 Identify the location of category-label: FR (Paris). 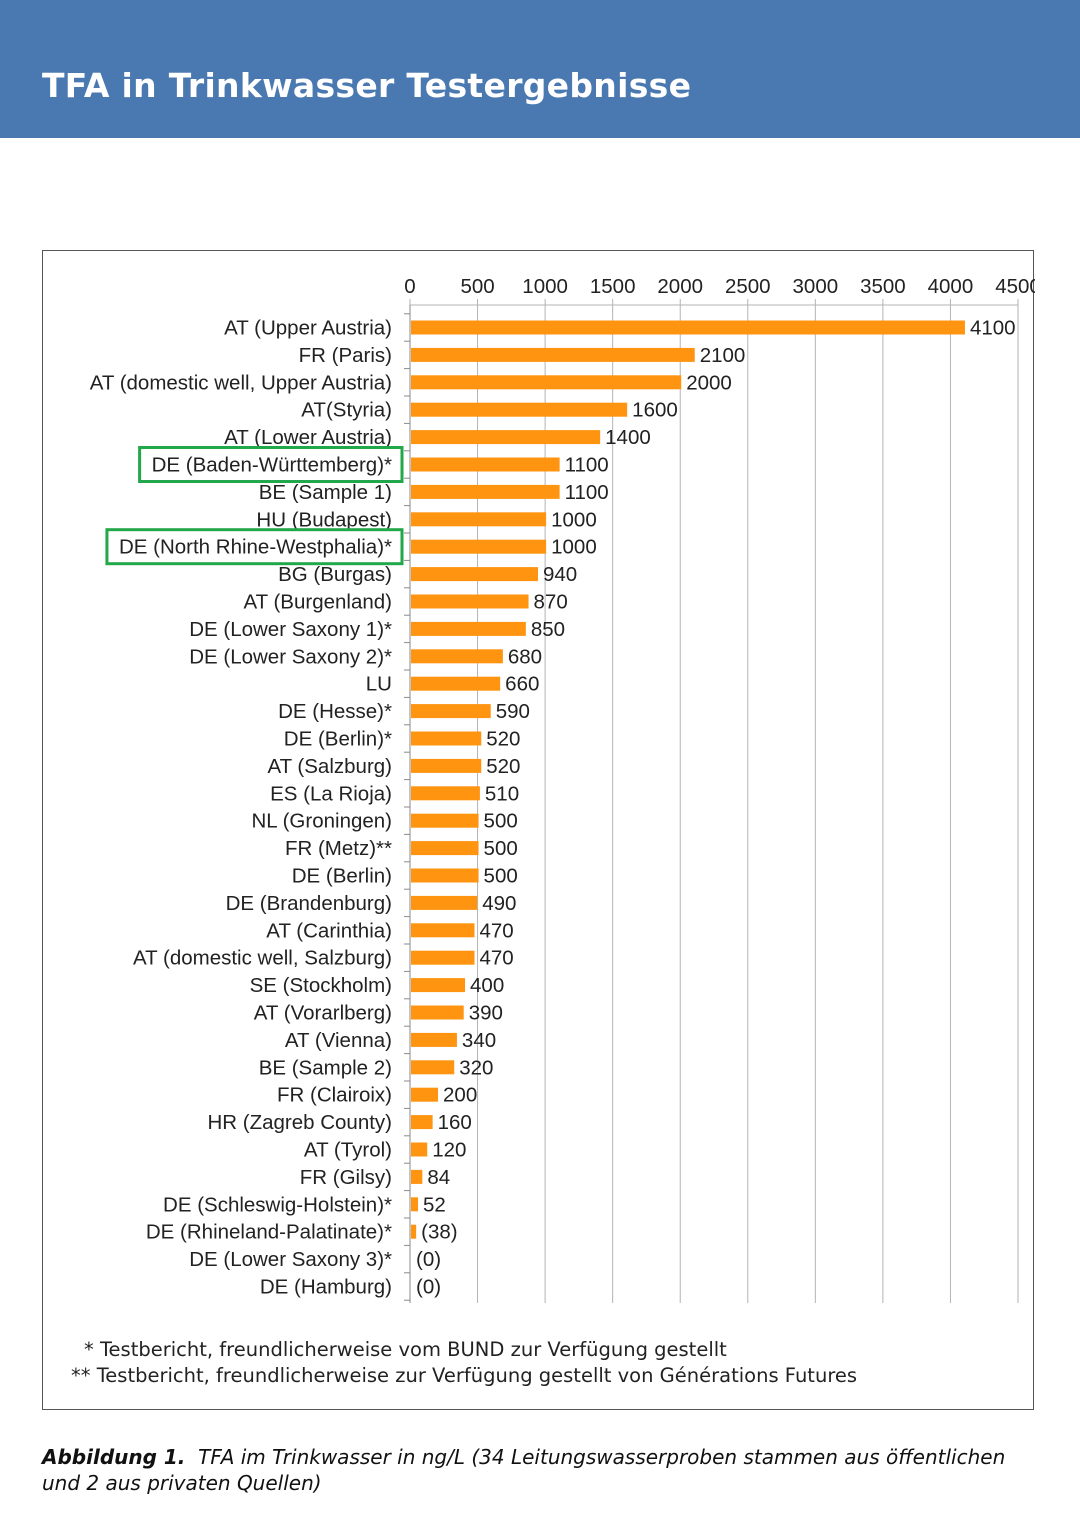
(345, 355).